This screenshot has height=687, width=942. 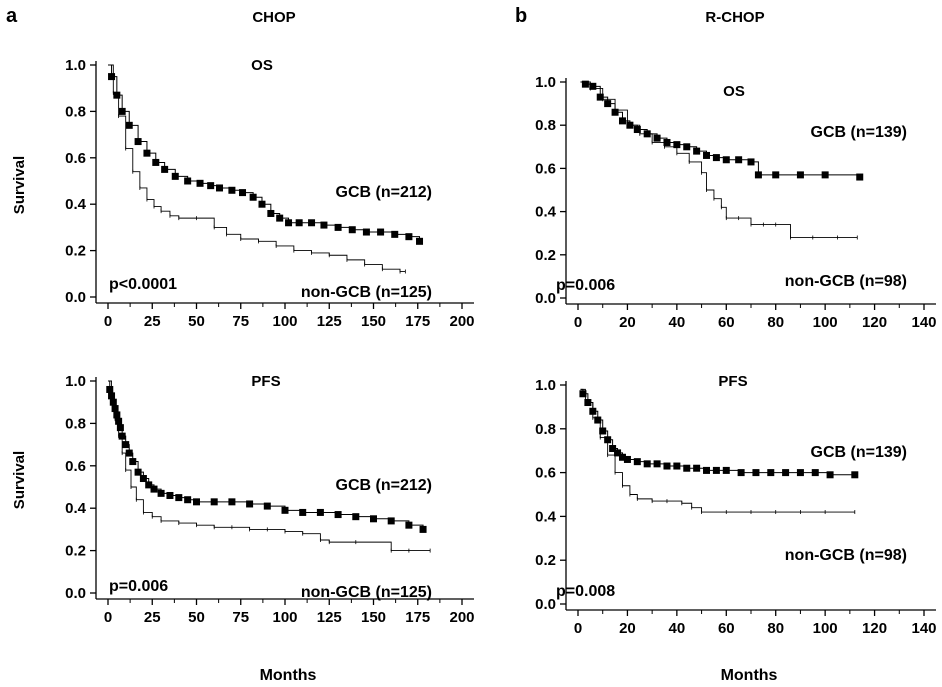 I want to click on pvalue-os-rchop: p=0.006, so click(x=585, y=285).